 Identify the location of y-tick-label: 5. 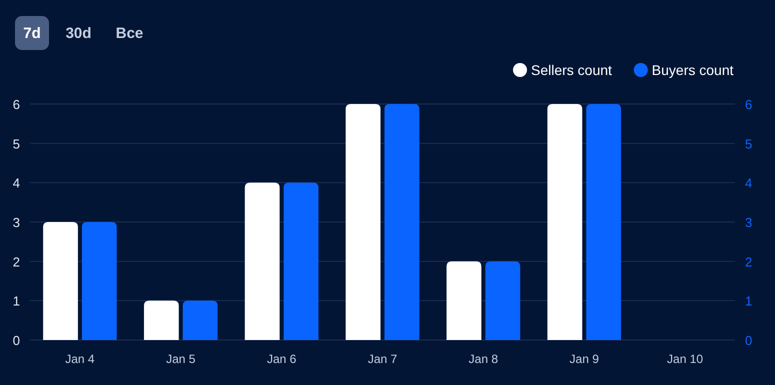
(16, 144).